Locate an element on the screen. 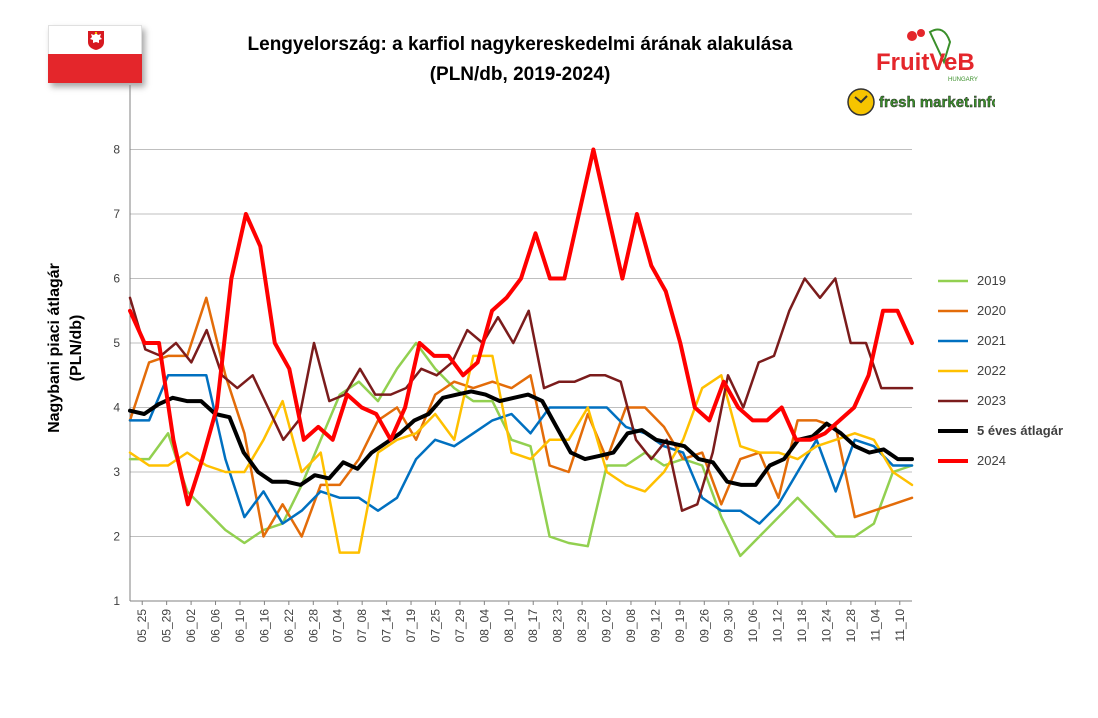  freshmarket-logo: fresh market.info is located at coordinates (921, 102).